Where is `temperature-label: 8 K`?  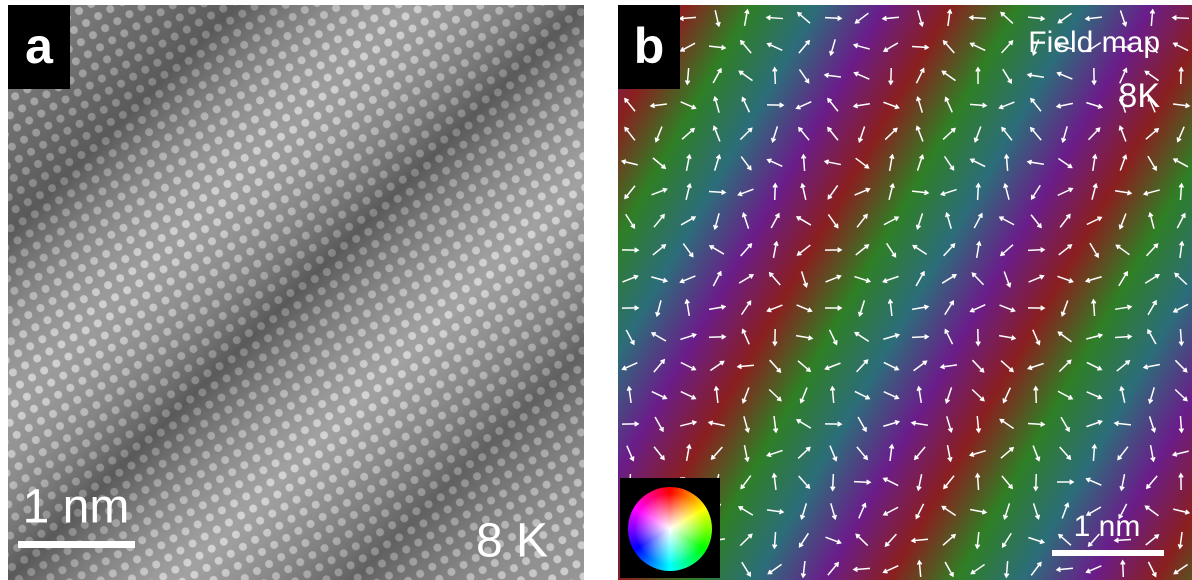 temperature-label: 8 K is located at coordinates (512, 541).